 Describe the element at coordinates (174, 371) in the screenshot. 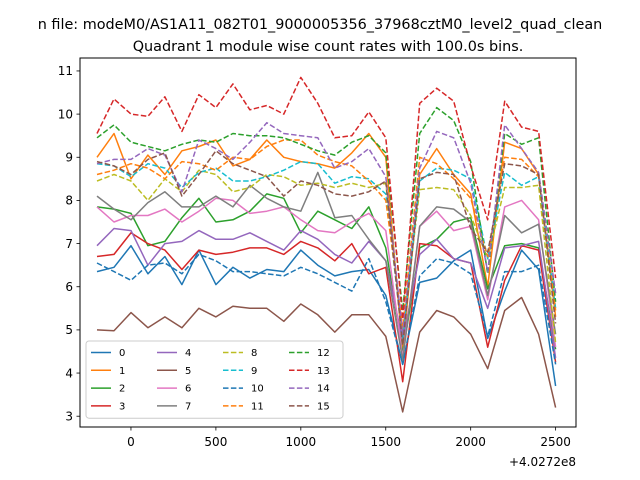

I see `legend-entry-5: 5` at that location.